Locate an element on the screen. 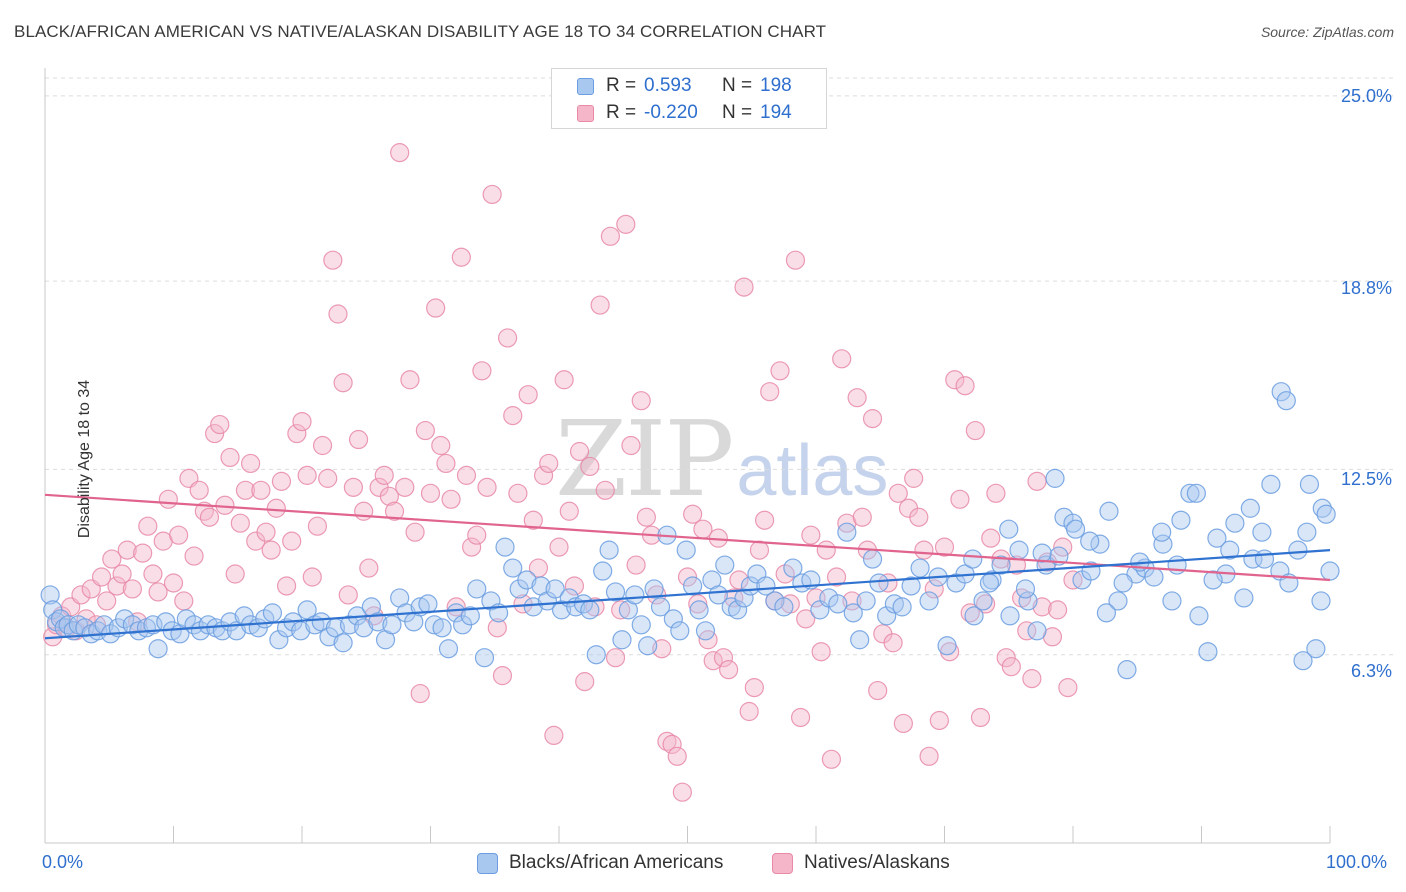  blue-swatch is located at coordinates (487, 863).